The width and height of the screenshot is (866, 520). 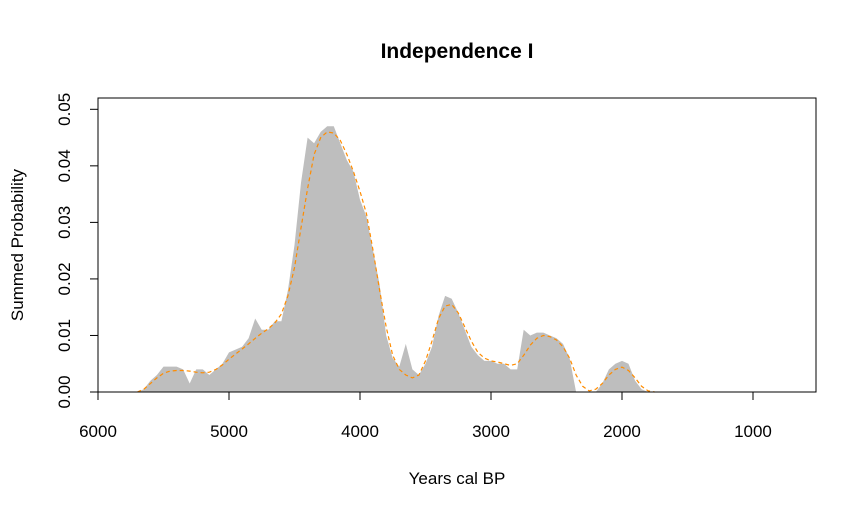 I want to click on chart-title: Independence I, so click(x=457, y=51).